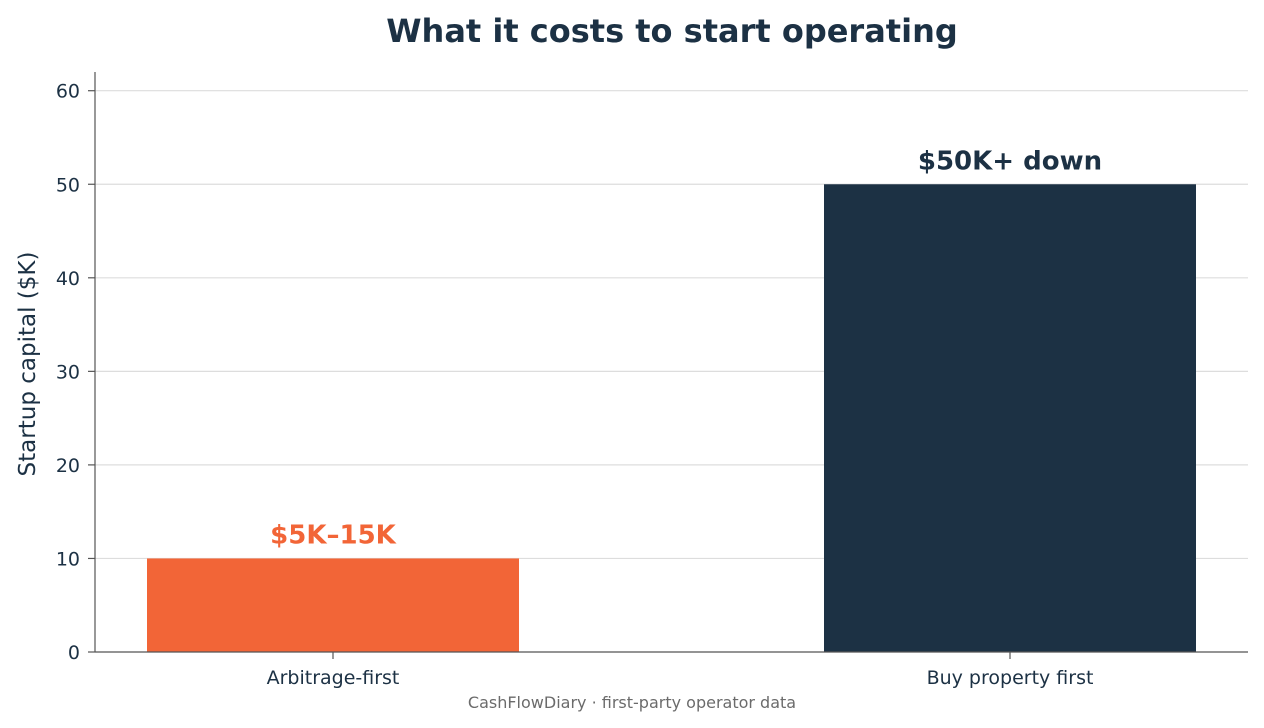 The image size is (1264, 728). Describe the element at coordinates (333, 535) in the screenshot. I see `bar-data-label: $5K–15K` at that location.